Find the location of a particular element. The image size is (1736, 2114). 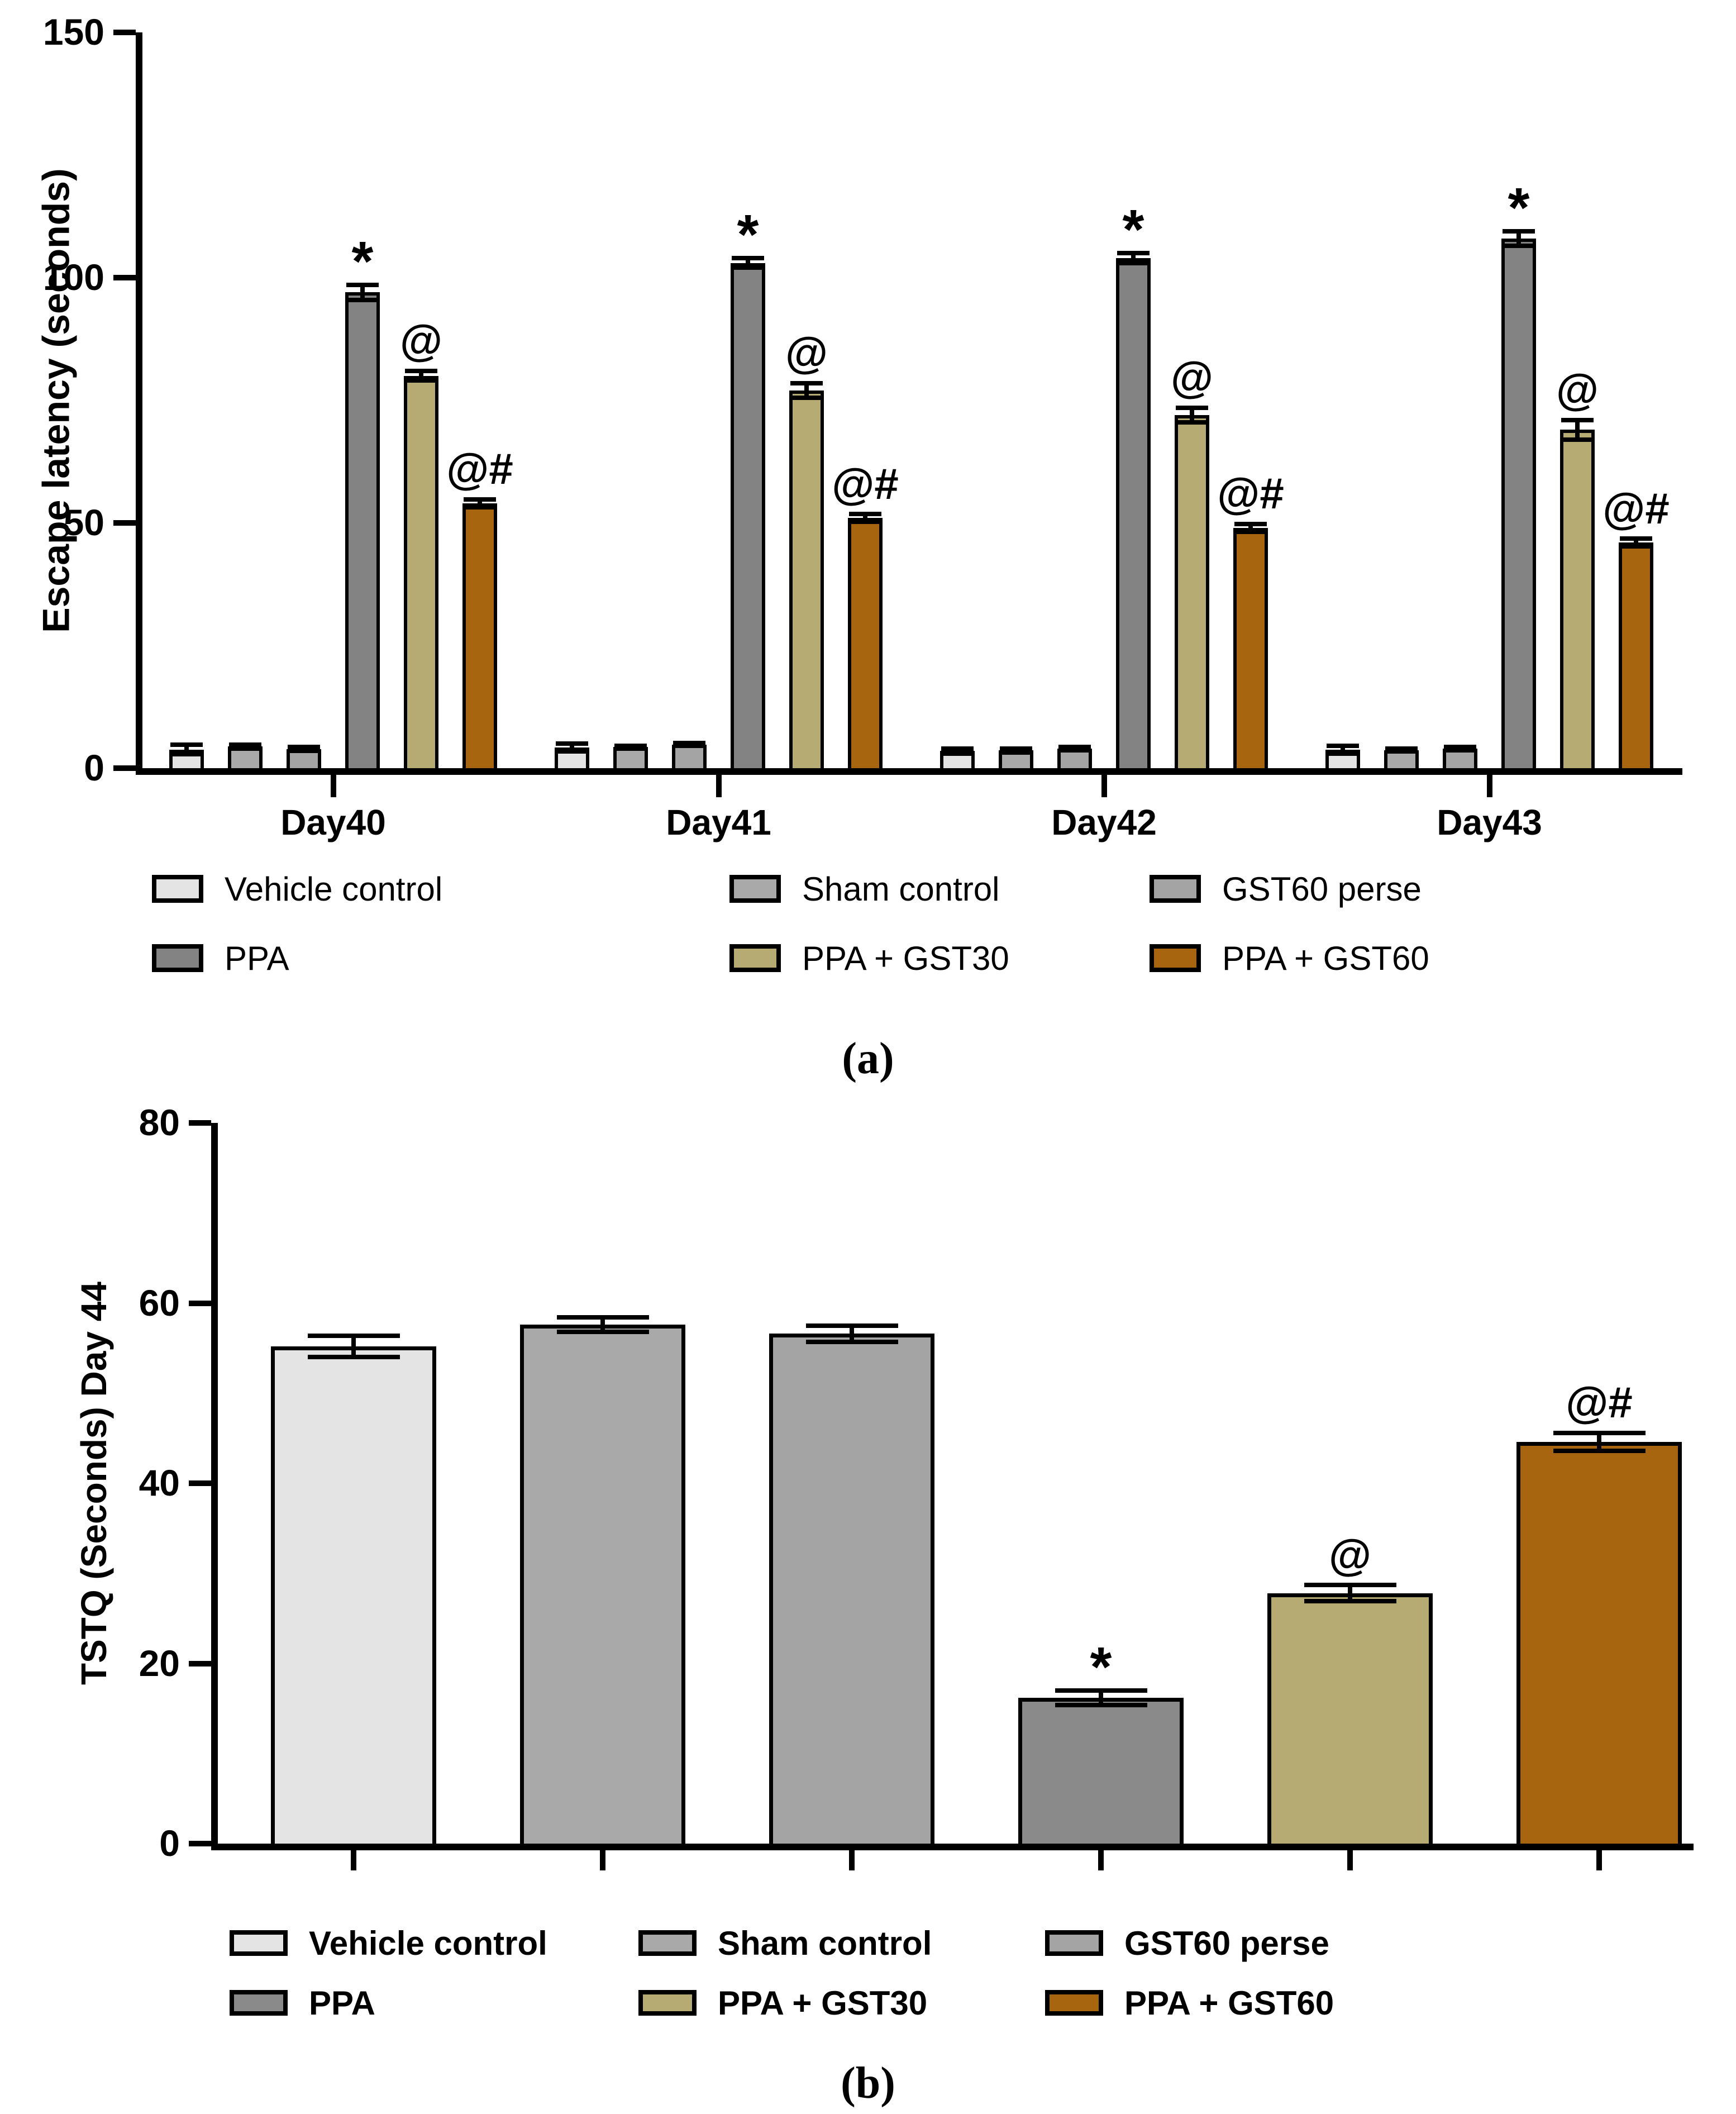

caption-panel-b: (b) is located at coordinates (868, 2083).